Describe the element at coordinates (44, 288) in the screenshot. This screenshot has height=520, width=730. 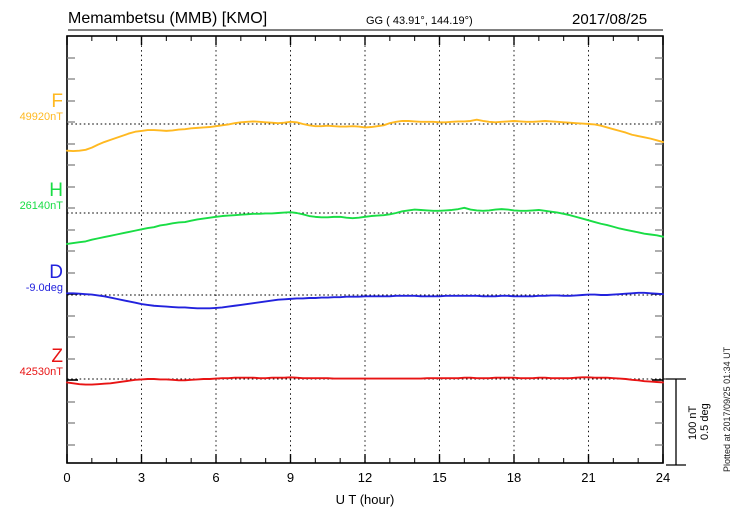
I see `component-baseline-d: -9.0deg` at that location.